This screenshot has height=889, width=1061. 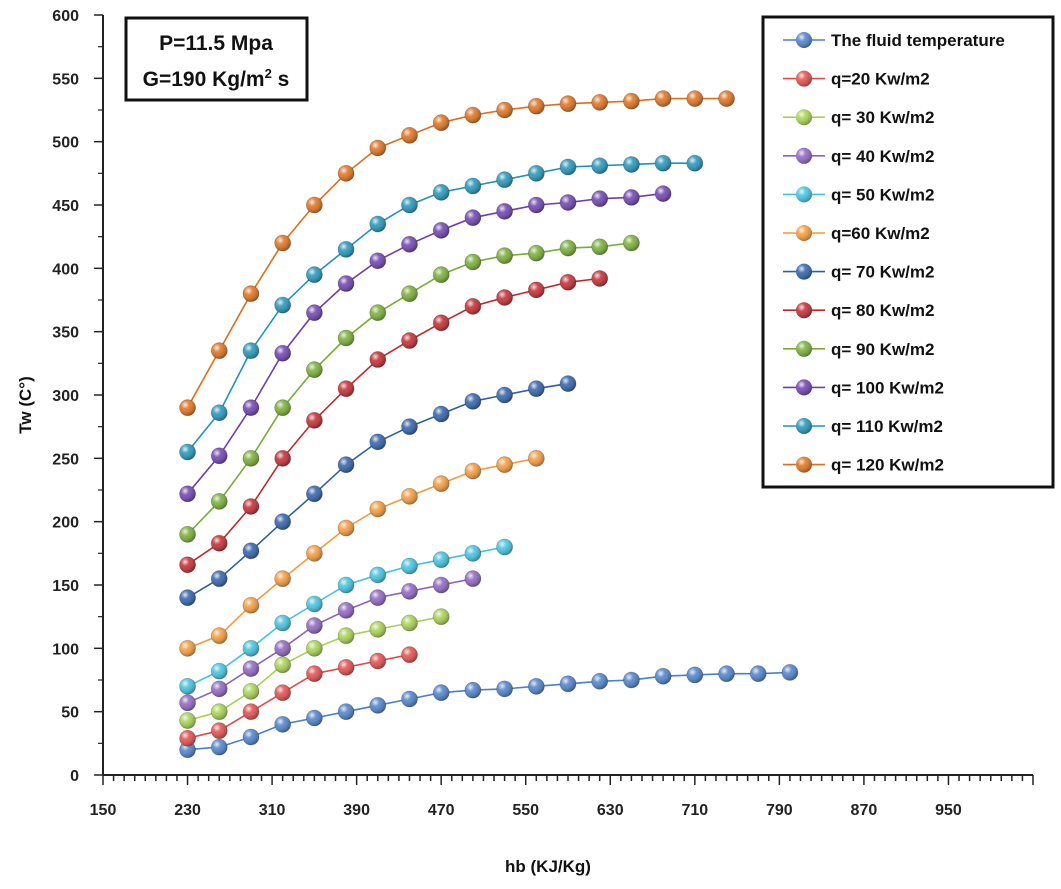 I want to click on legend-label: q= 100 Kw/m2, so click(x=887, y=387).